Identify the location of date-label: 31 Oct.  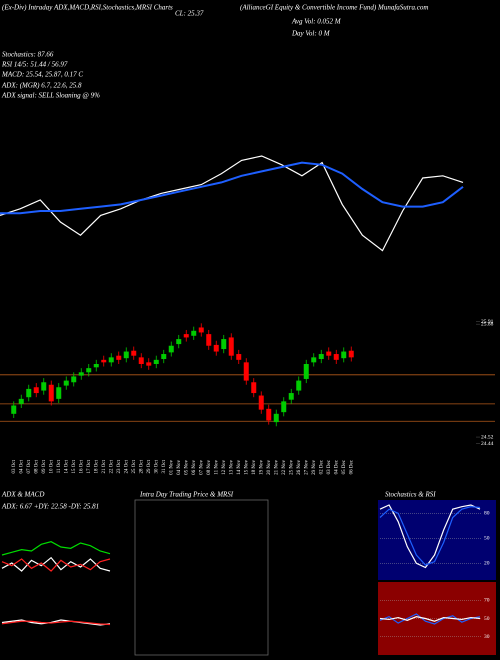
(164, 466).